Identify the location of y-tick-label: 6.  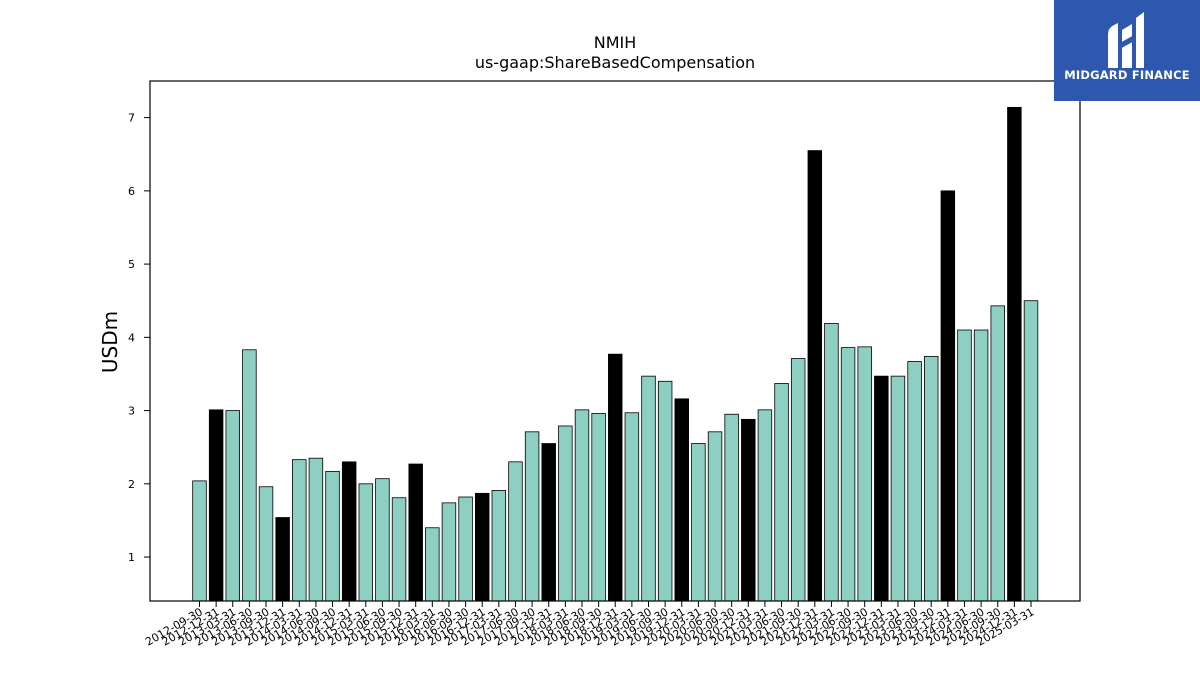
(131, 191).